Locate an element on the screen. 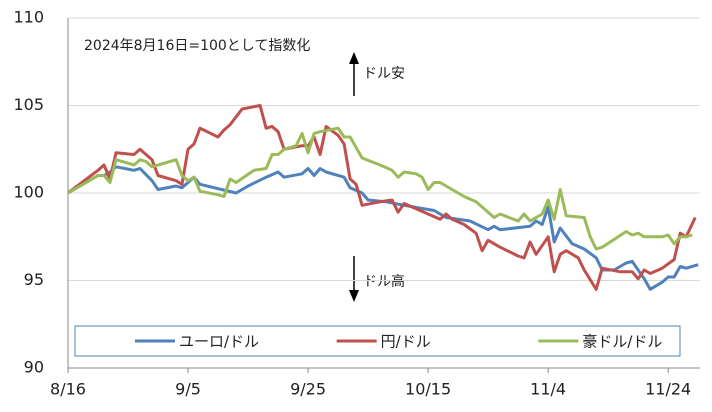 This screenshot has height=412, width=712. legend-label: ユーロ/ドル is located at coordinates (219, 342).